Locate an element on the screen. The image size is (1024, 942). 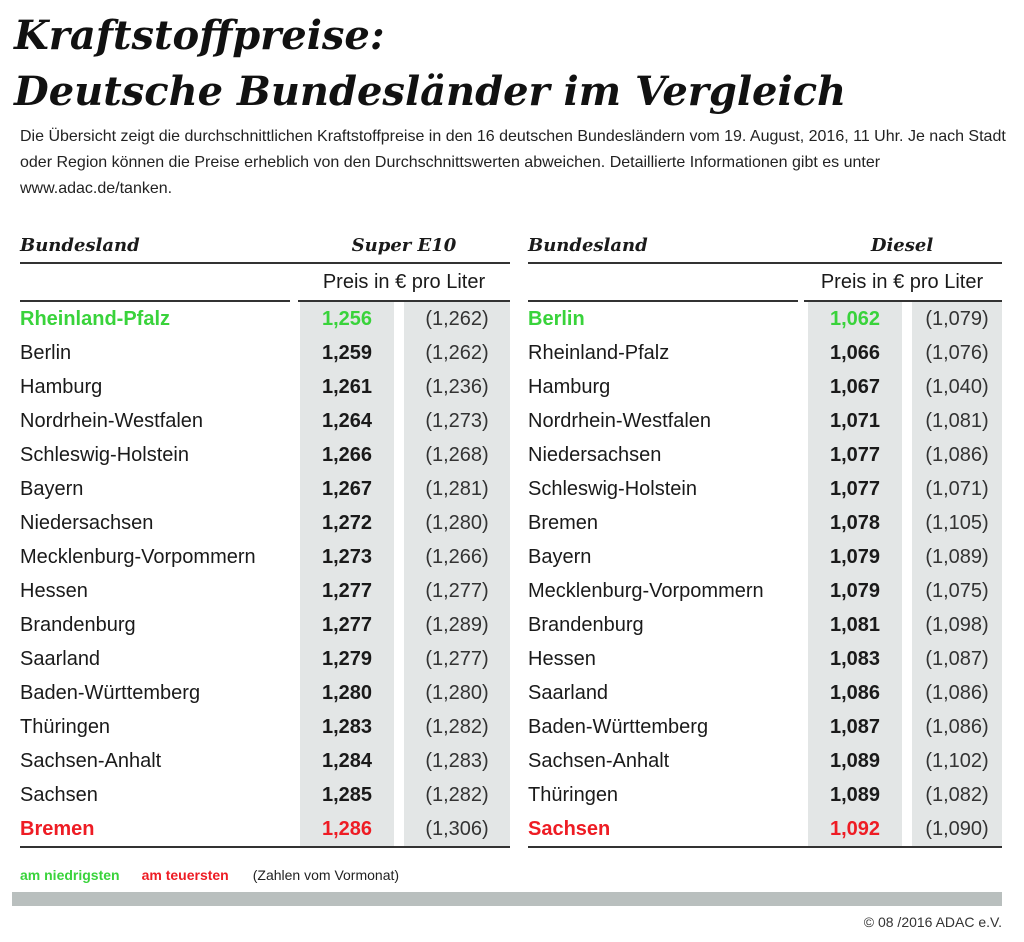
table-row: Bayern 1,267 (1,281) is located at coordinates (265, 489).